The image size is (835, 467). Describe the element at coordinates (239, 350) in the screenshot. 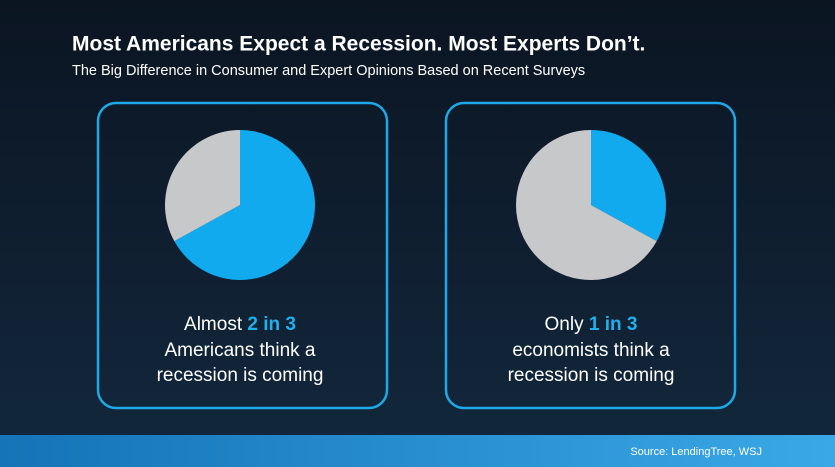

I see `caption-line: Americans think a` at that location.